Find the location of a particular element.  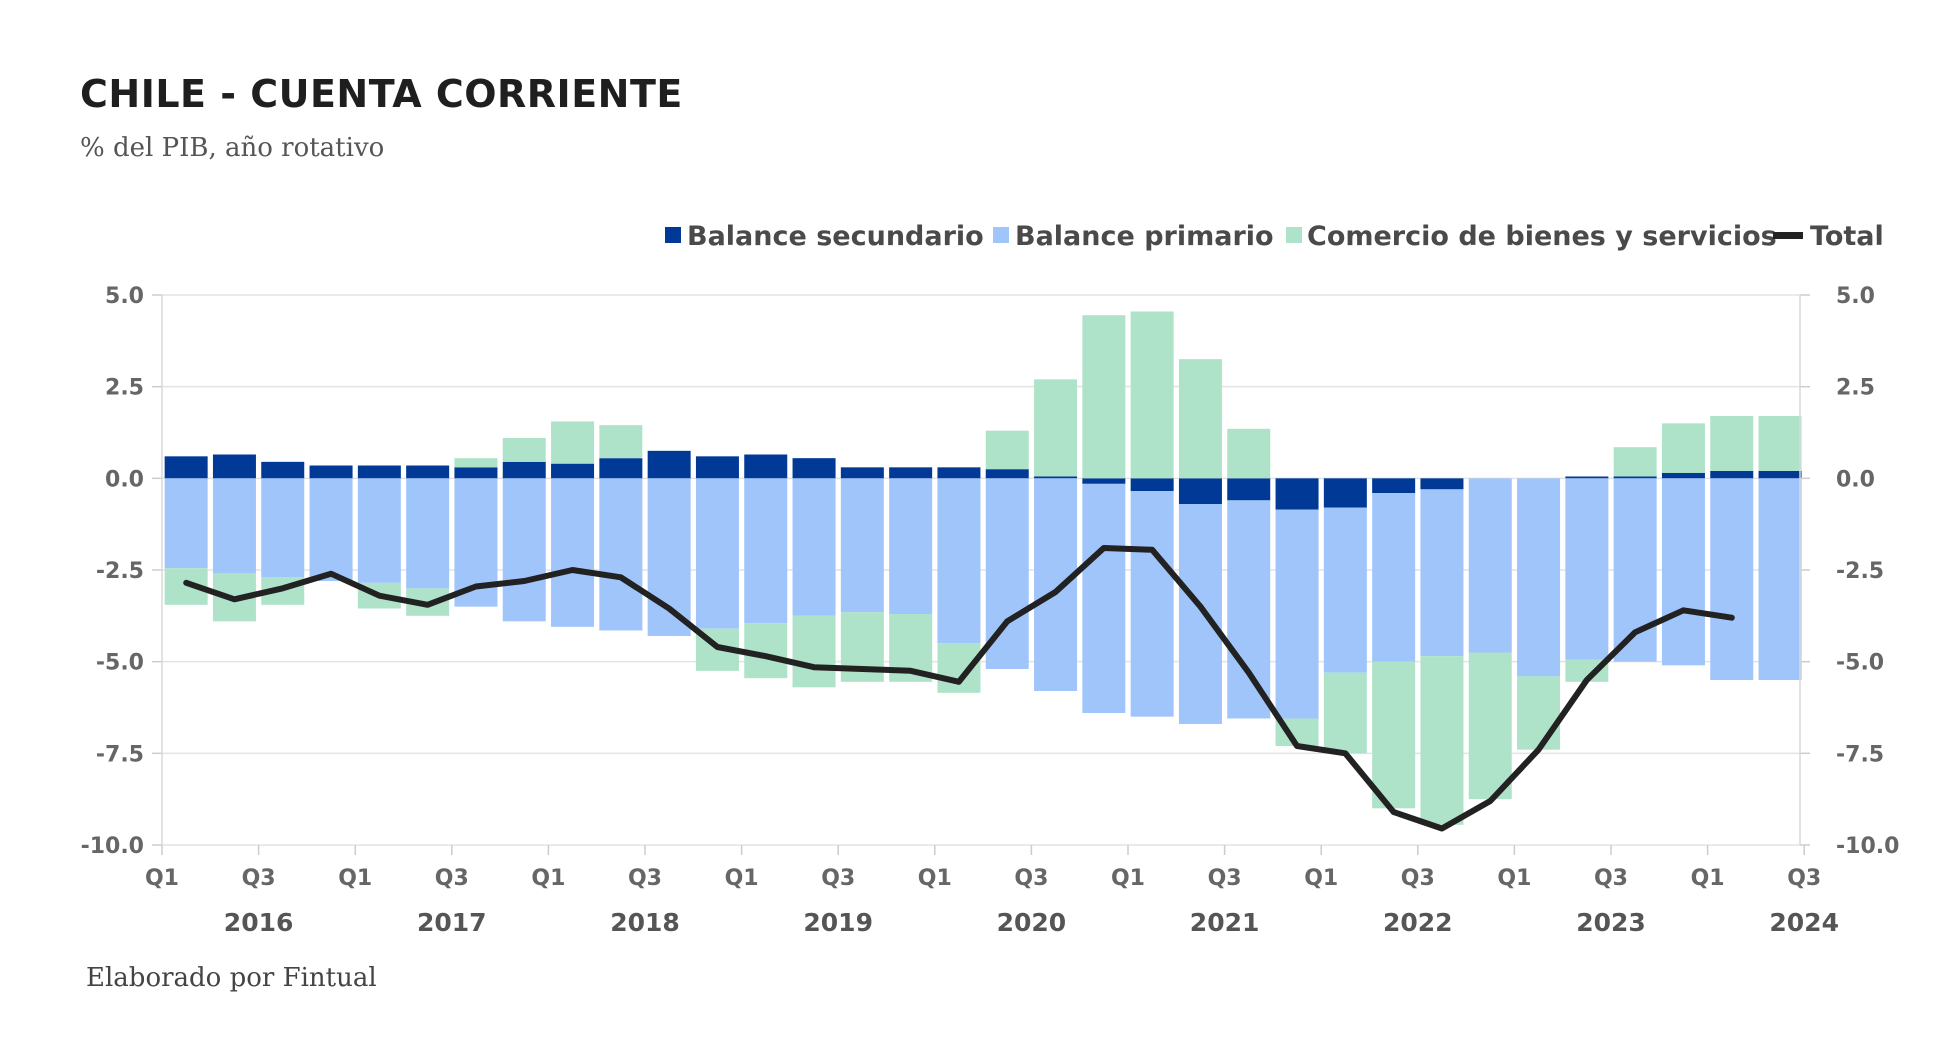

y-tick-label-right: 5.0 is located at coordinates (1855, 296).